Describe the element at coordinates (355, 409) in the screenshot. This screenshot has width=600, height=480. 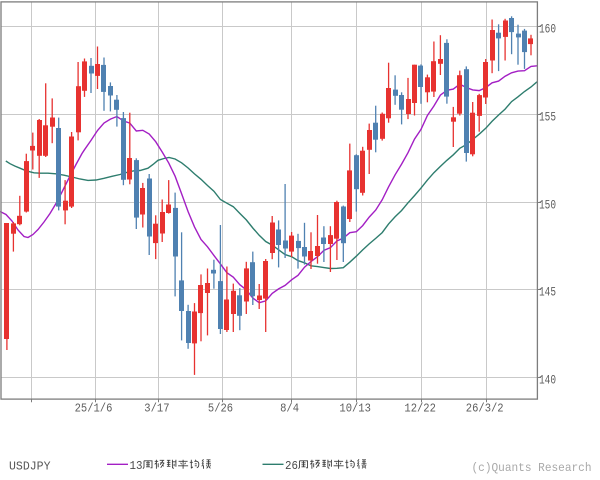
I see `svg-text: 10/13` at that location.